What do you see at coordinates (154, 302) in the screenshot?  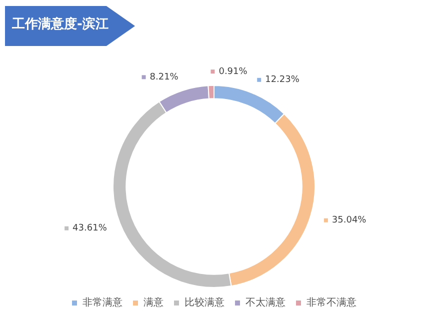 I see `legend-label: 满意` at bounding box center [154, 302].